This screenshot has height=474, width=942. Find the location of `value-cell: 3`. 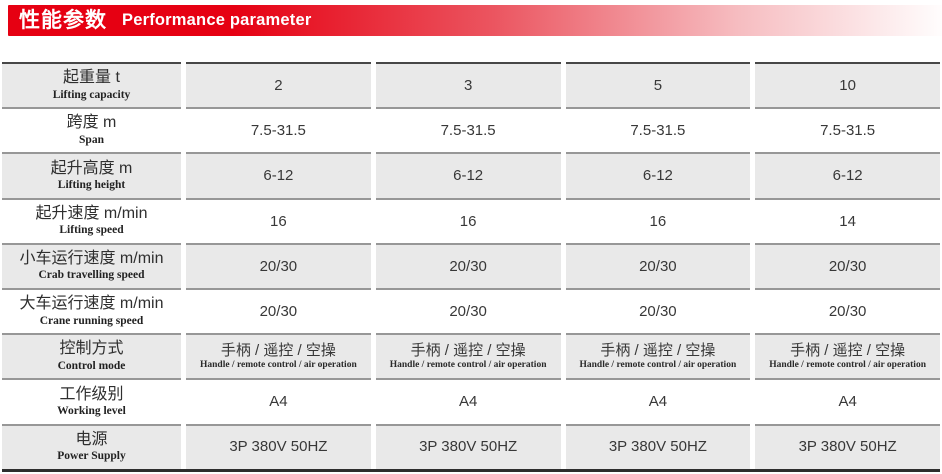

value-cell: 3 is located at coordinates (468, 85).